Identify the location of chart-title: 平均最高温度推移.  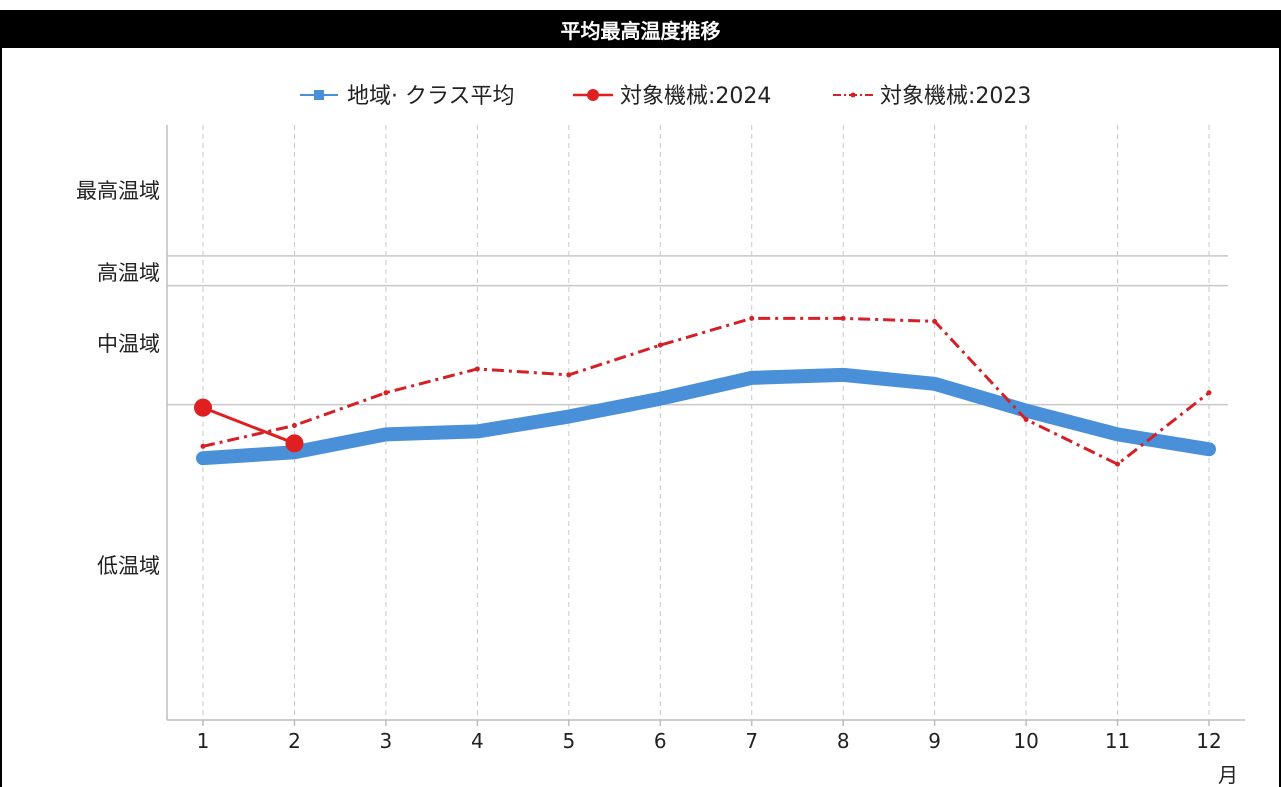
(640, 29).